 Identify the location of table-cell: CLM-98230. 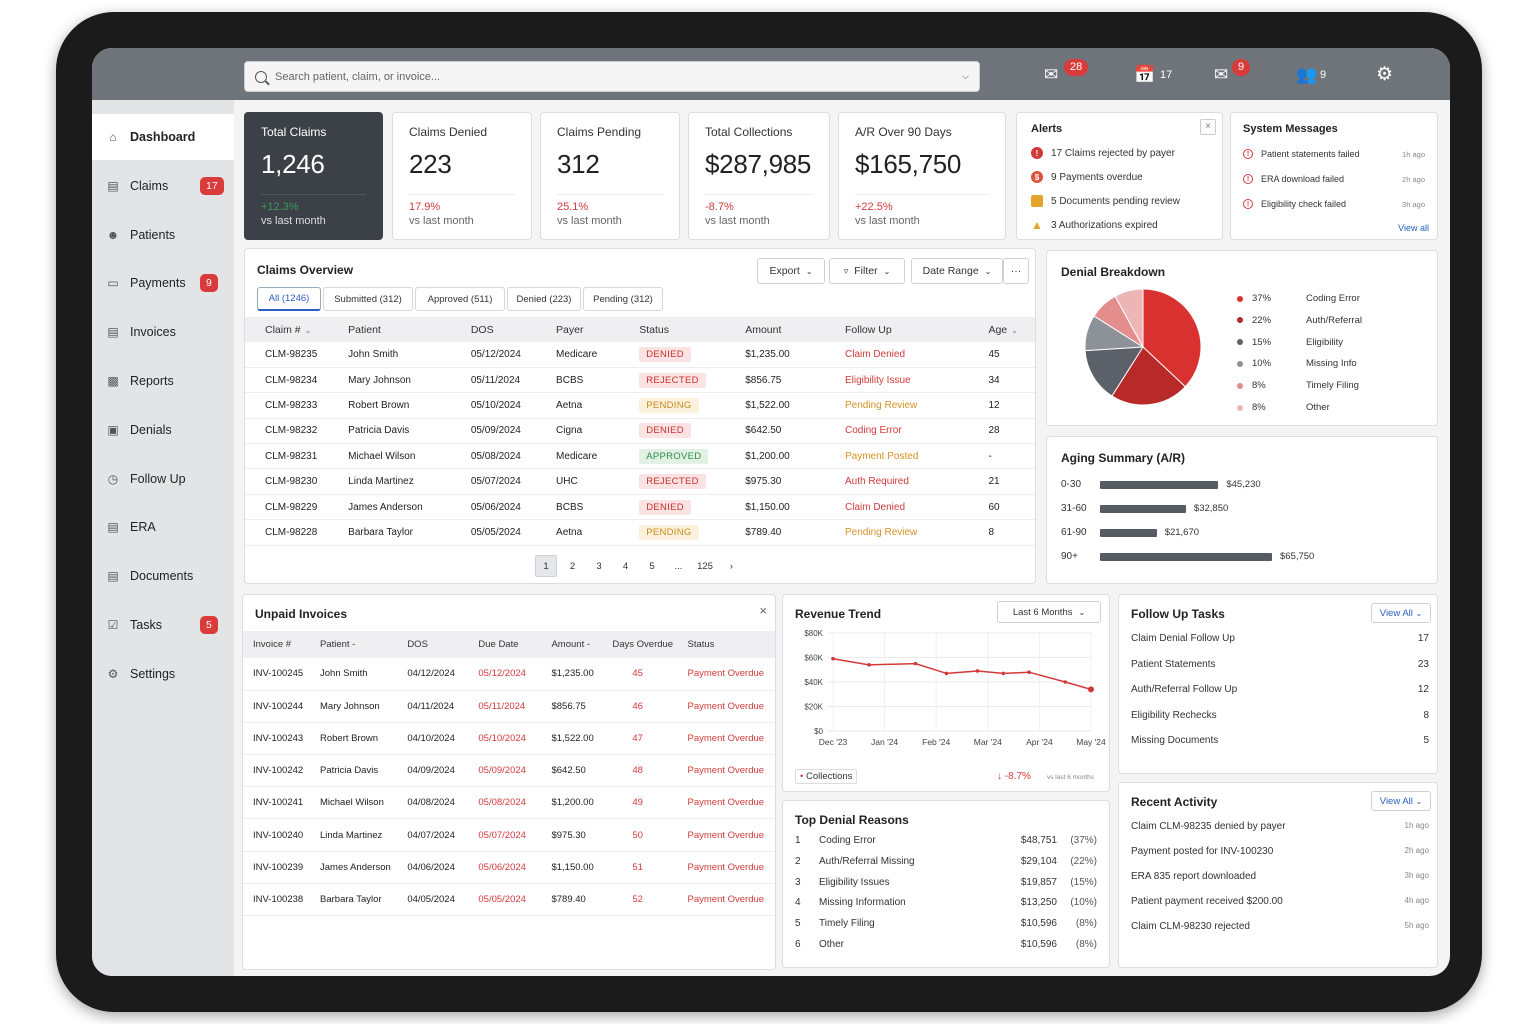
(287, 481).